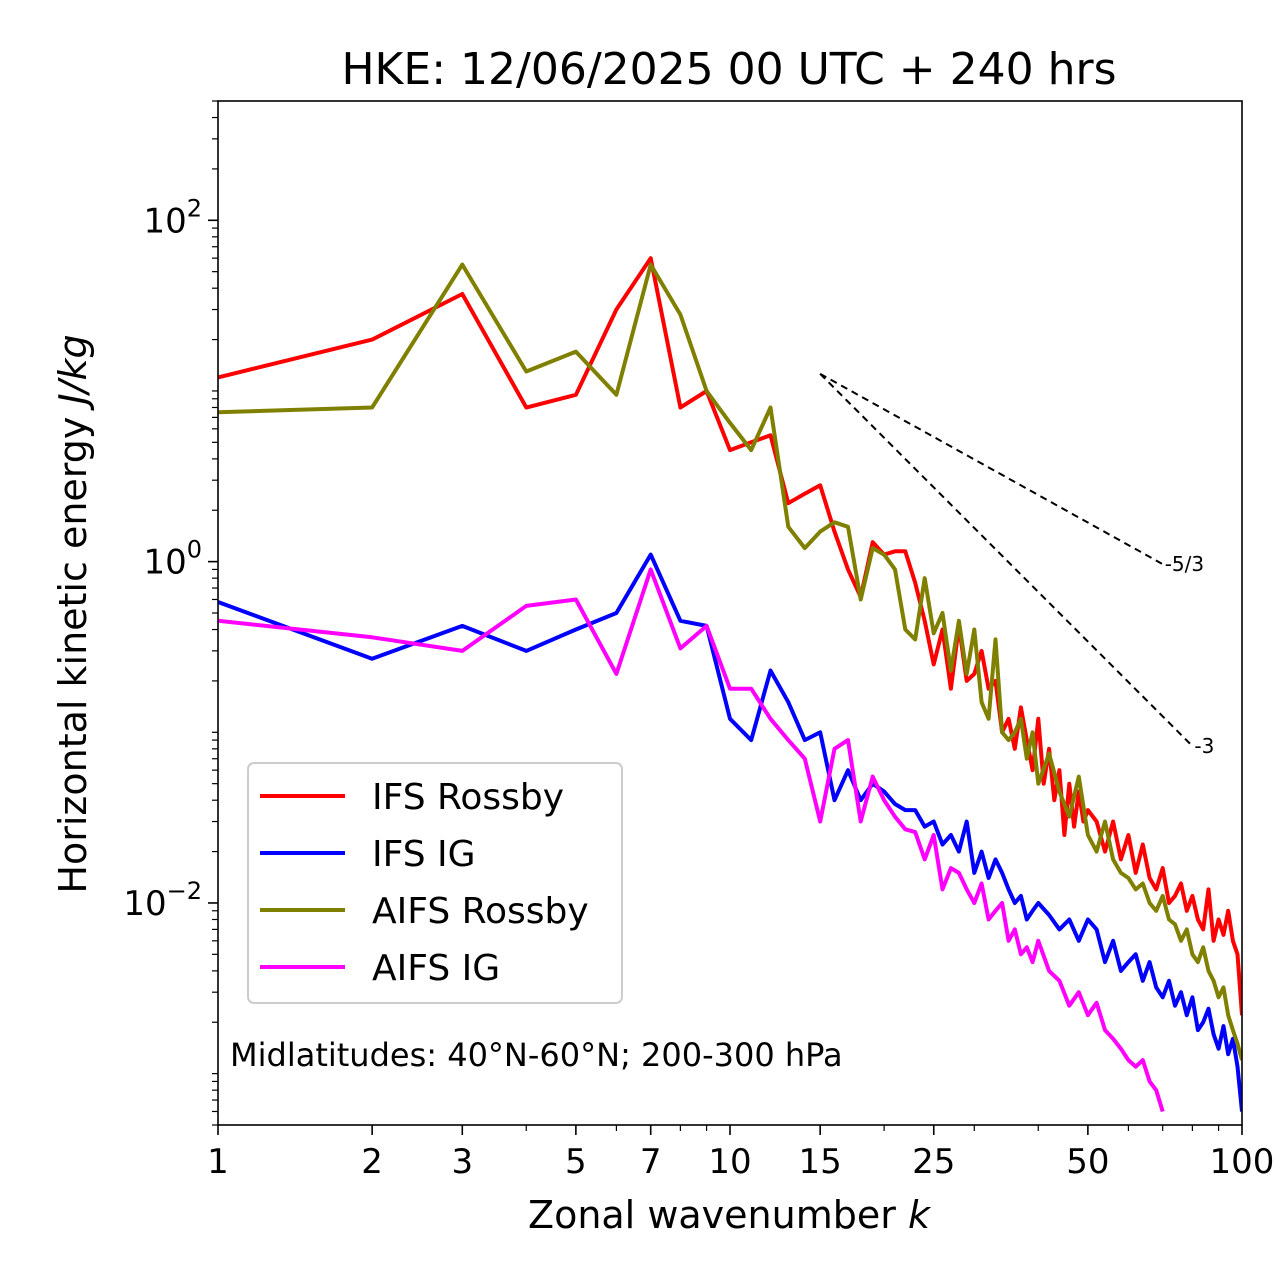  Describe the element at coordinates (73, 655) in the screenshot. I see `y-axis-label-text: Horizontal kinetic energy` at that location.